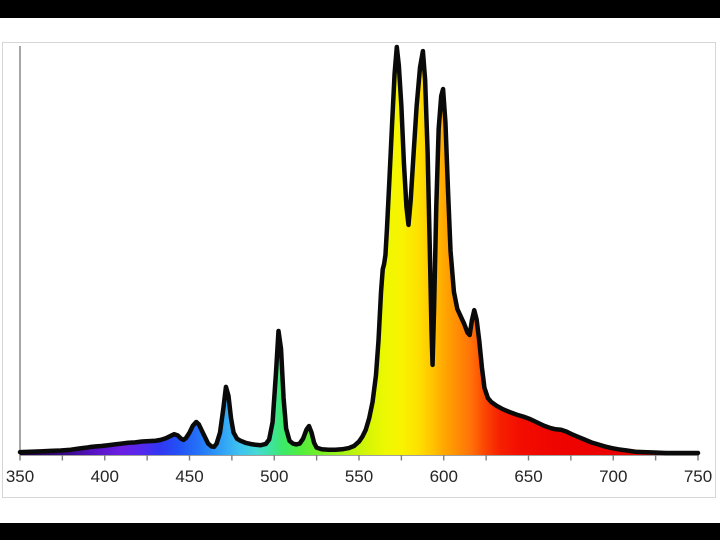 Image resolution: width=720 pixels, height=540 pixels. I want to click on x-axis-tick-label: 650, so click(528, 476).